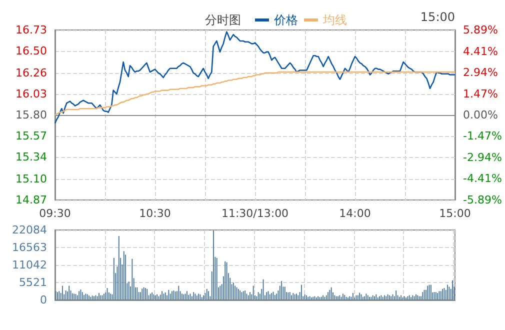 The height and width of the screenshot is (330, 505). What do you see at coordinates (482, 157) in the screenshot?
I see `y2-tick-label: -2.94%` at bounding box center [482, 157].